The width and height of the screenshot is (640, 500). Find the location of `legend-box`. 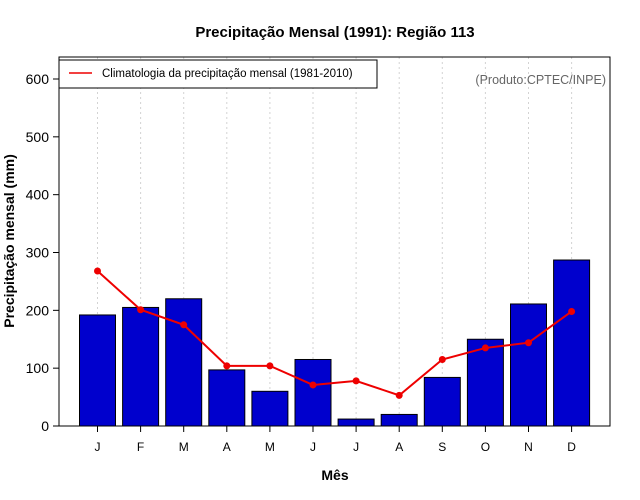

legend-box is located at coordinates (218, 74).